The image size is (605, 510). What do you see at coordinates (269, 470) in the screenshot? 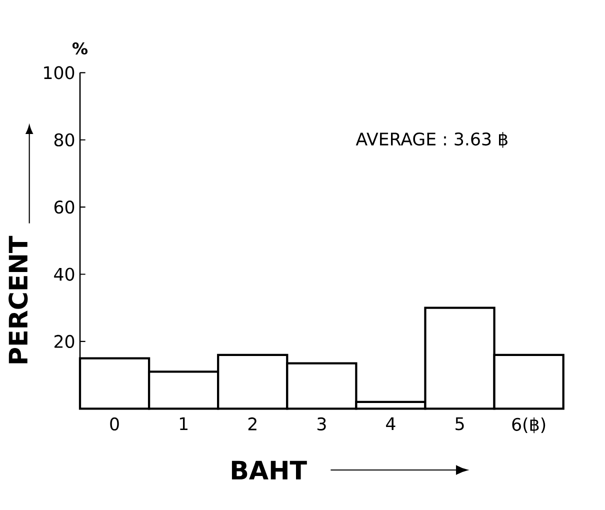
I see `x-axis-title: BAHT` at bounding box center [269, 470].